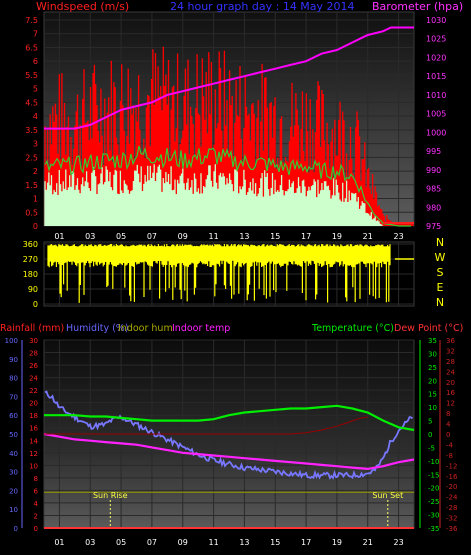 Image resolution: width=471 pixels, height=555 pixels. What do you see at coordinates (35, 171) in the screenshot?
I see `windspeed-tick-label: 2` at bounding box center [35, 171].